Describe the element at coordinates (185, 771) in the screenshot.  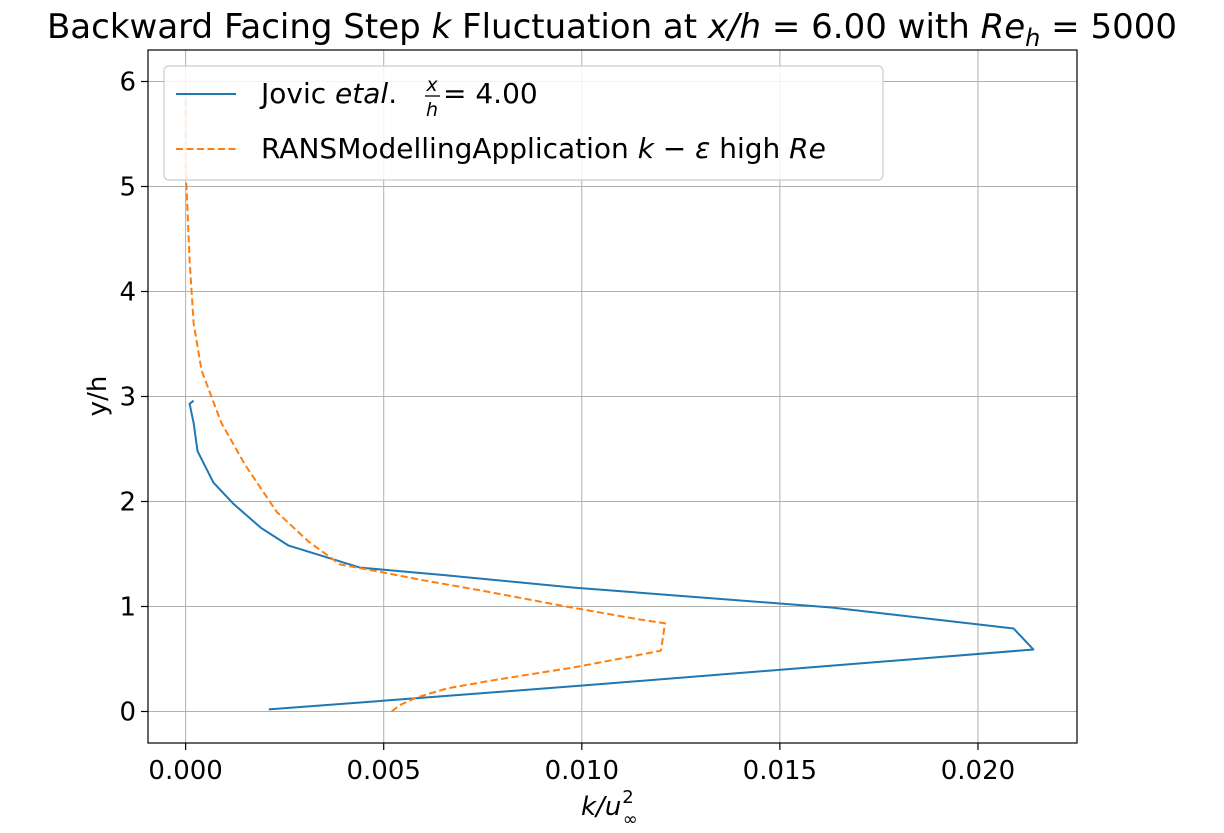
I see `x-tick-label: 0.000` at that location.